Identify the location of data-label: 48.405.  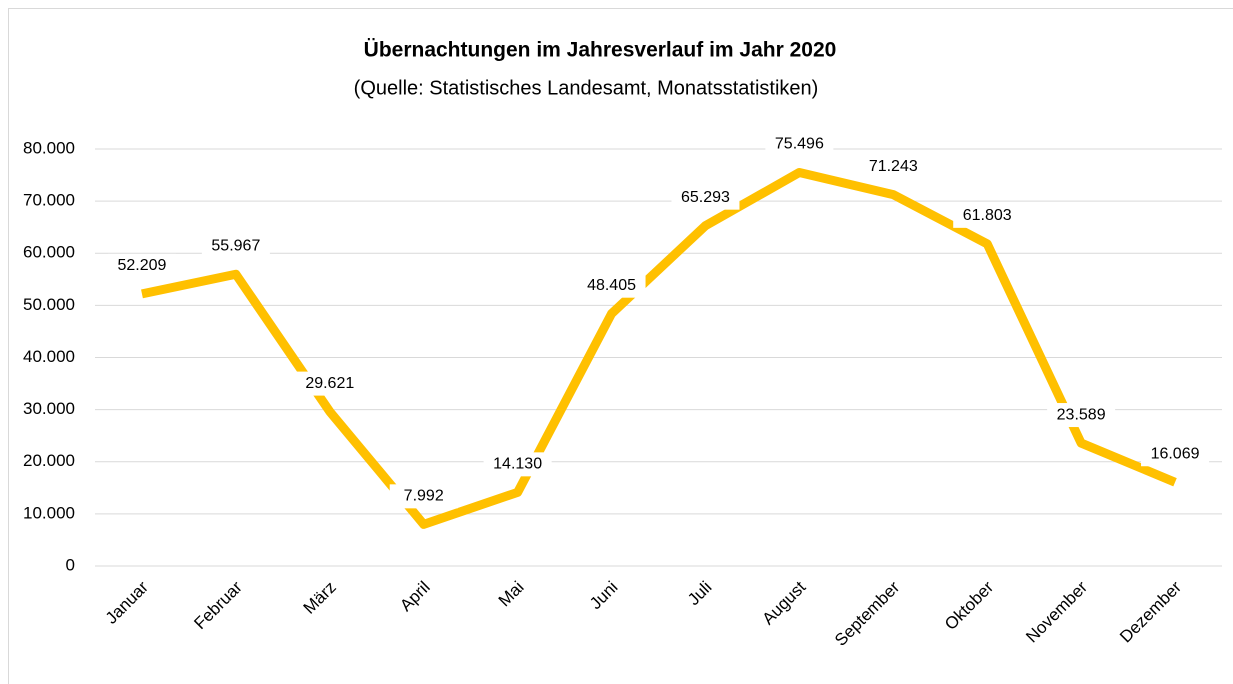
(611, 285).